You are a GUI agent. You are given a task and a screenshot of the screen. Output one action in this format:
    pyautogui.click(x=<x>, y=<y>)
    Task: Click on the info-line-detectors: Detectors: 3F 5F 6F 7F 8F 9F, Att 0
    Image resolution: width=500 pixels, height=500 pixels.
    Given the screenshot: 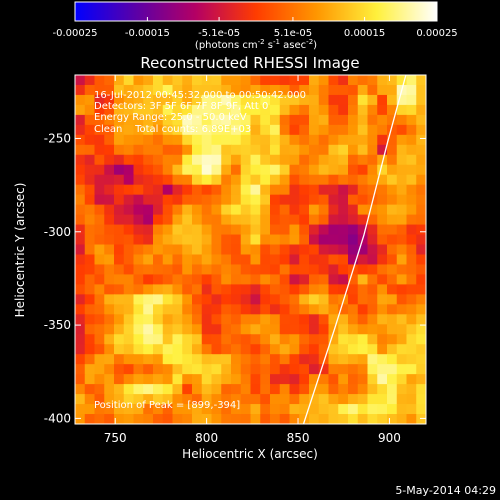 What is the action you would take?
    pyautogui.click(x=181, y=106)
    